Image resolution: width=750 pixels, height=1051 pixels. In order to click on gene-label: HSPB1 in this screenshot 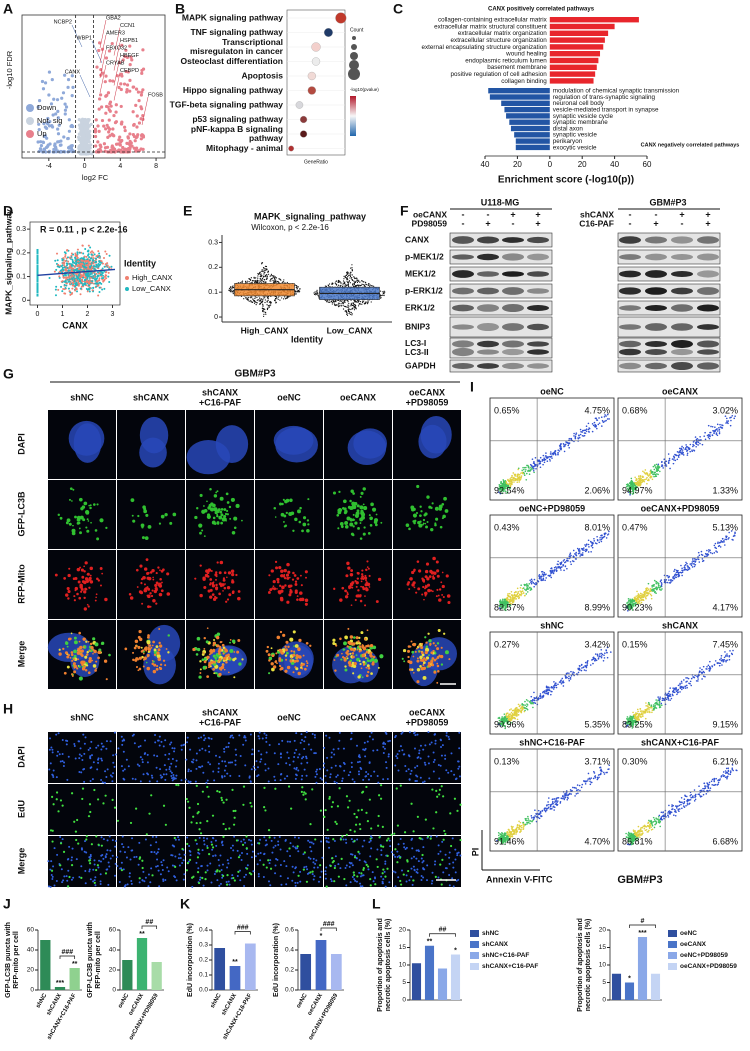, I will do `click(129, 41)`.